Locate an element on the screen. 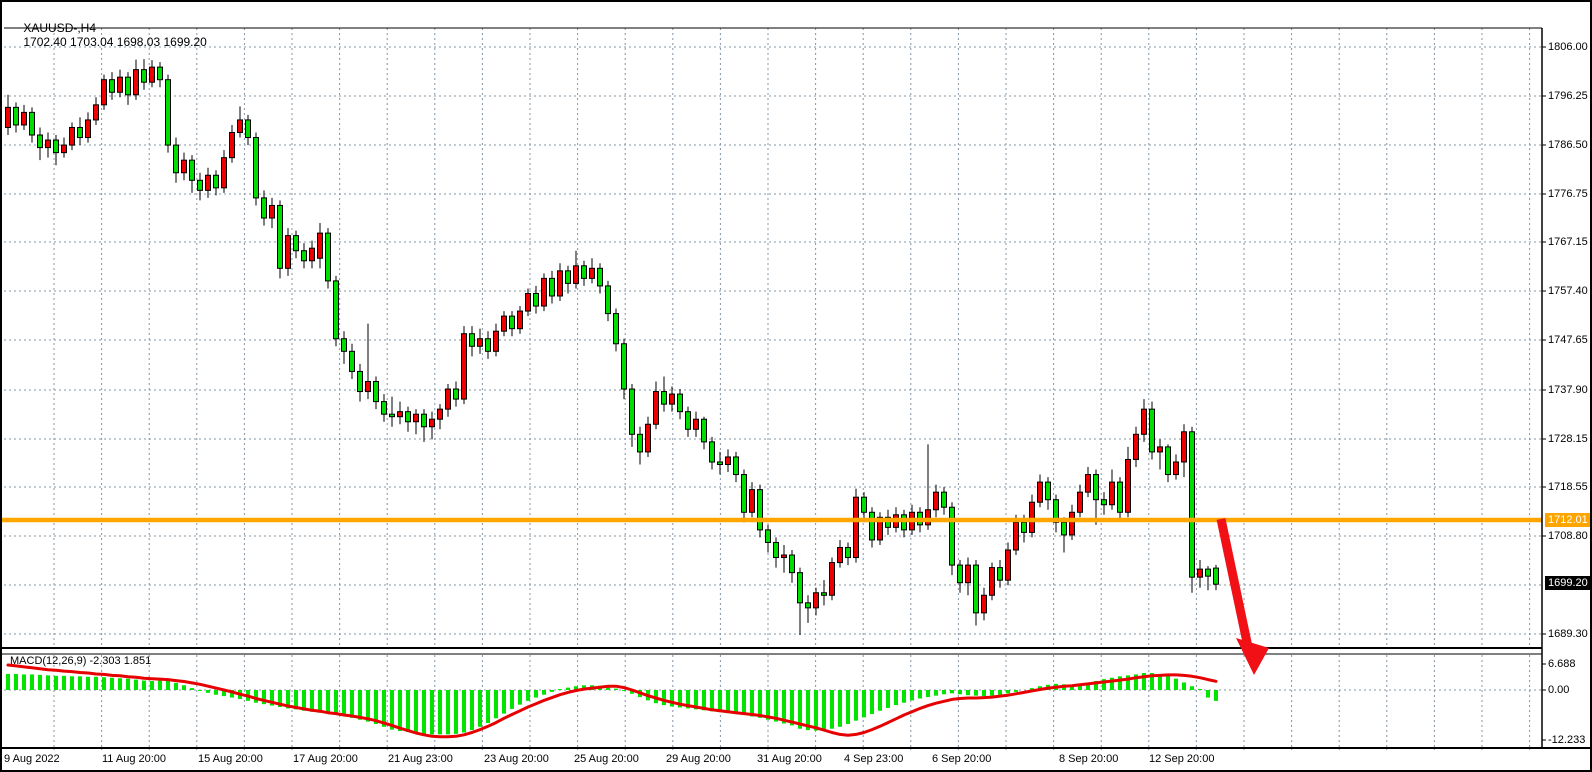 This screenshot has height=772, width=1592. macd-tick-label: -12.233 is located at coordinates (1567, 740).